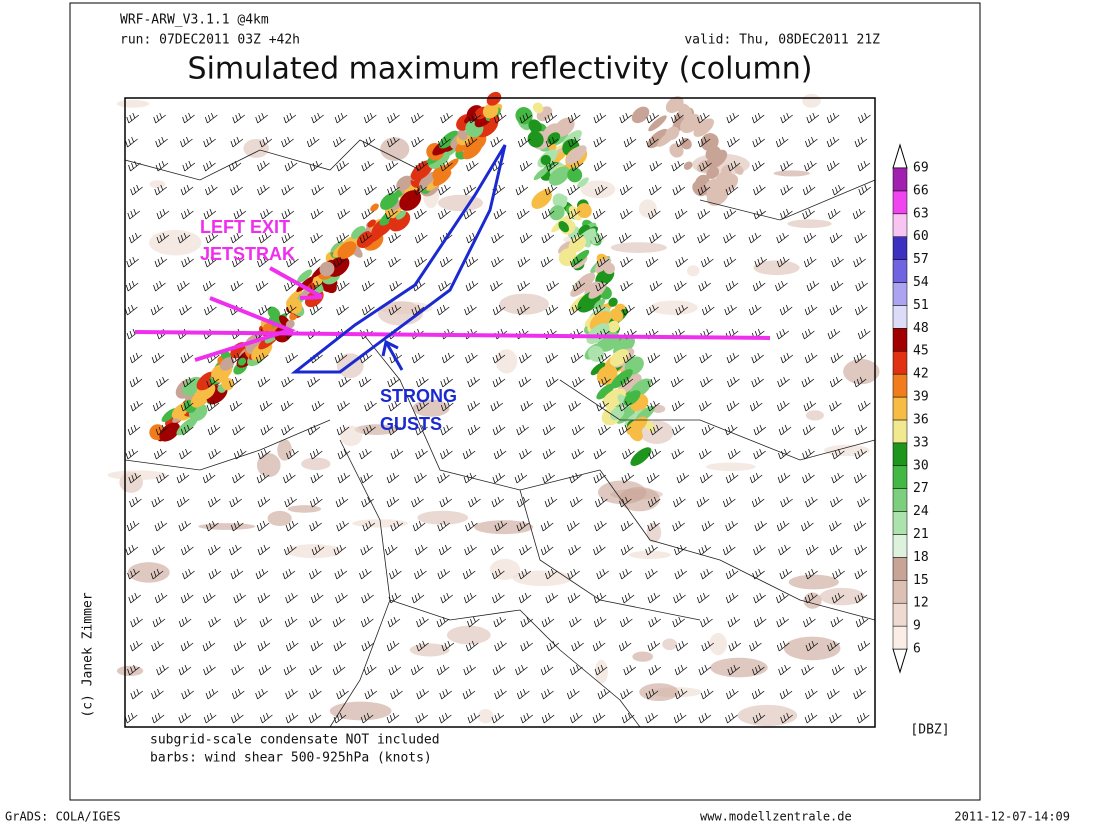  I want to click on colorbar-label: 63, so click(921, 213).